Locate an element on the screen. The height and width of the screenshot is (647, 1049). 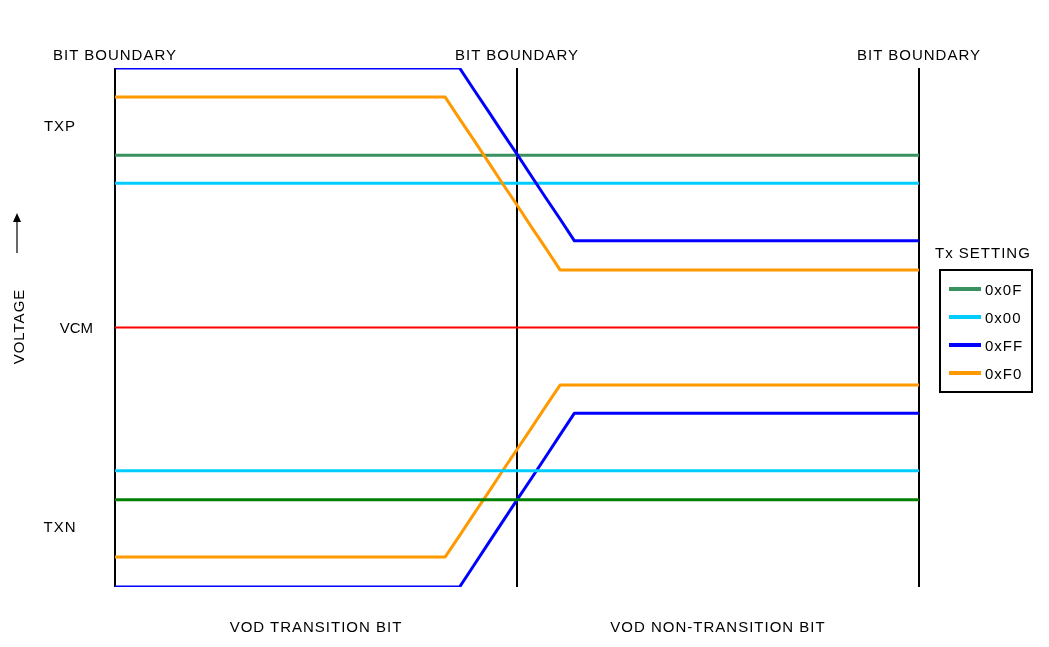
legend-label: 0x0F is located at coordinates (1004, 289).